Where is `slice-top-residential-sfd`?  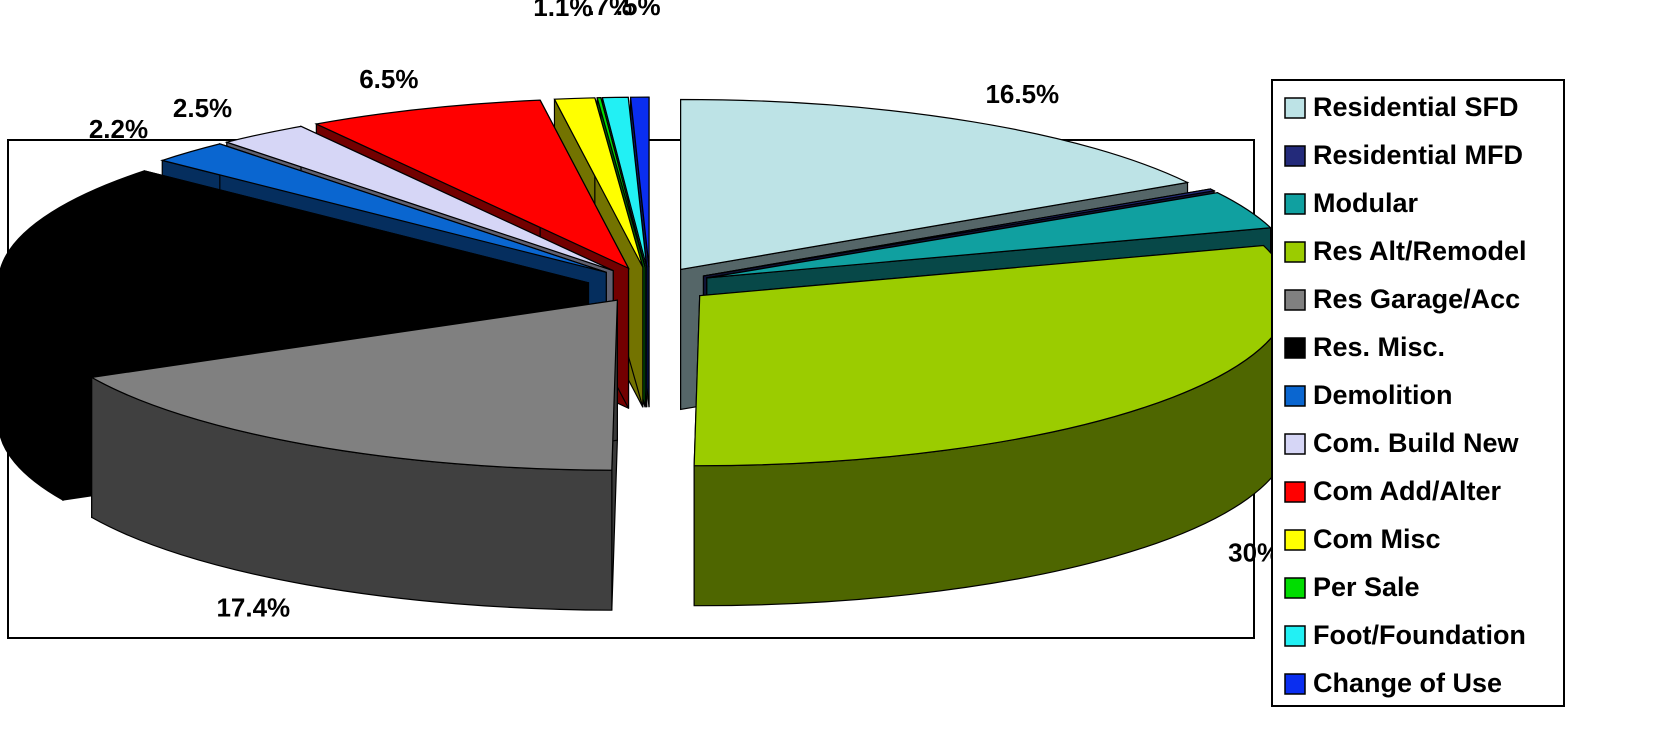
slice-top-residential-sfd is located at coordinates (935, 184).